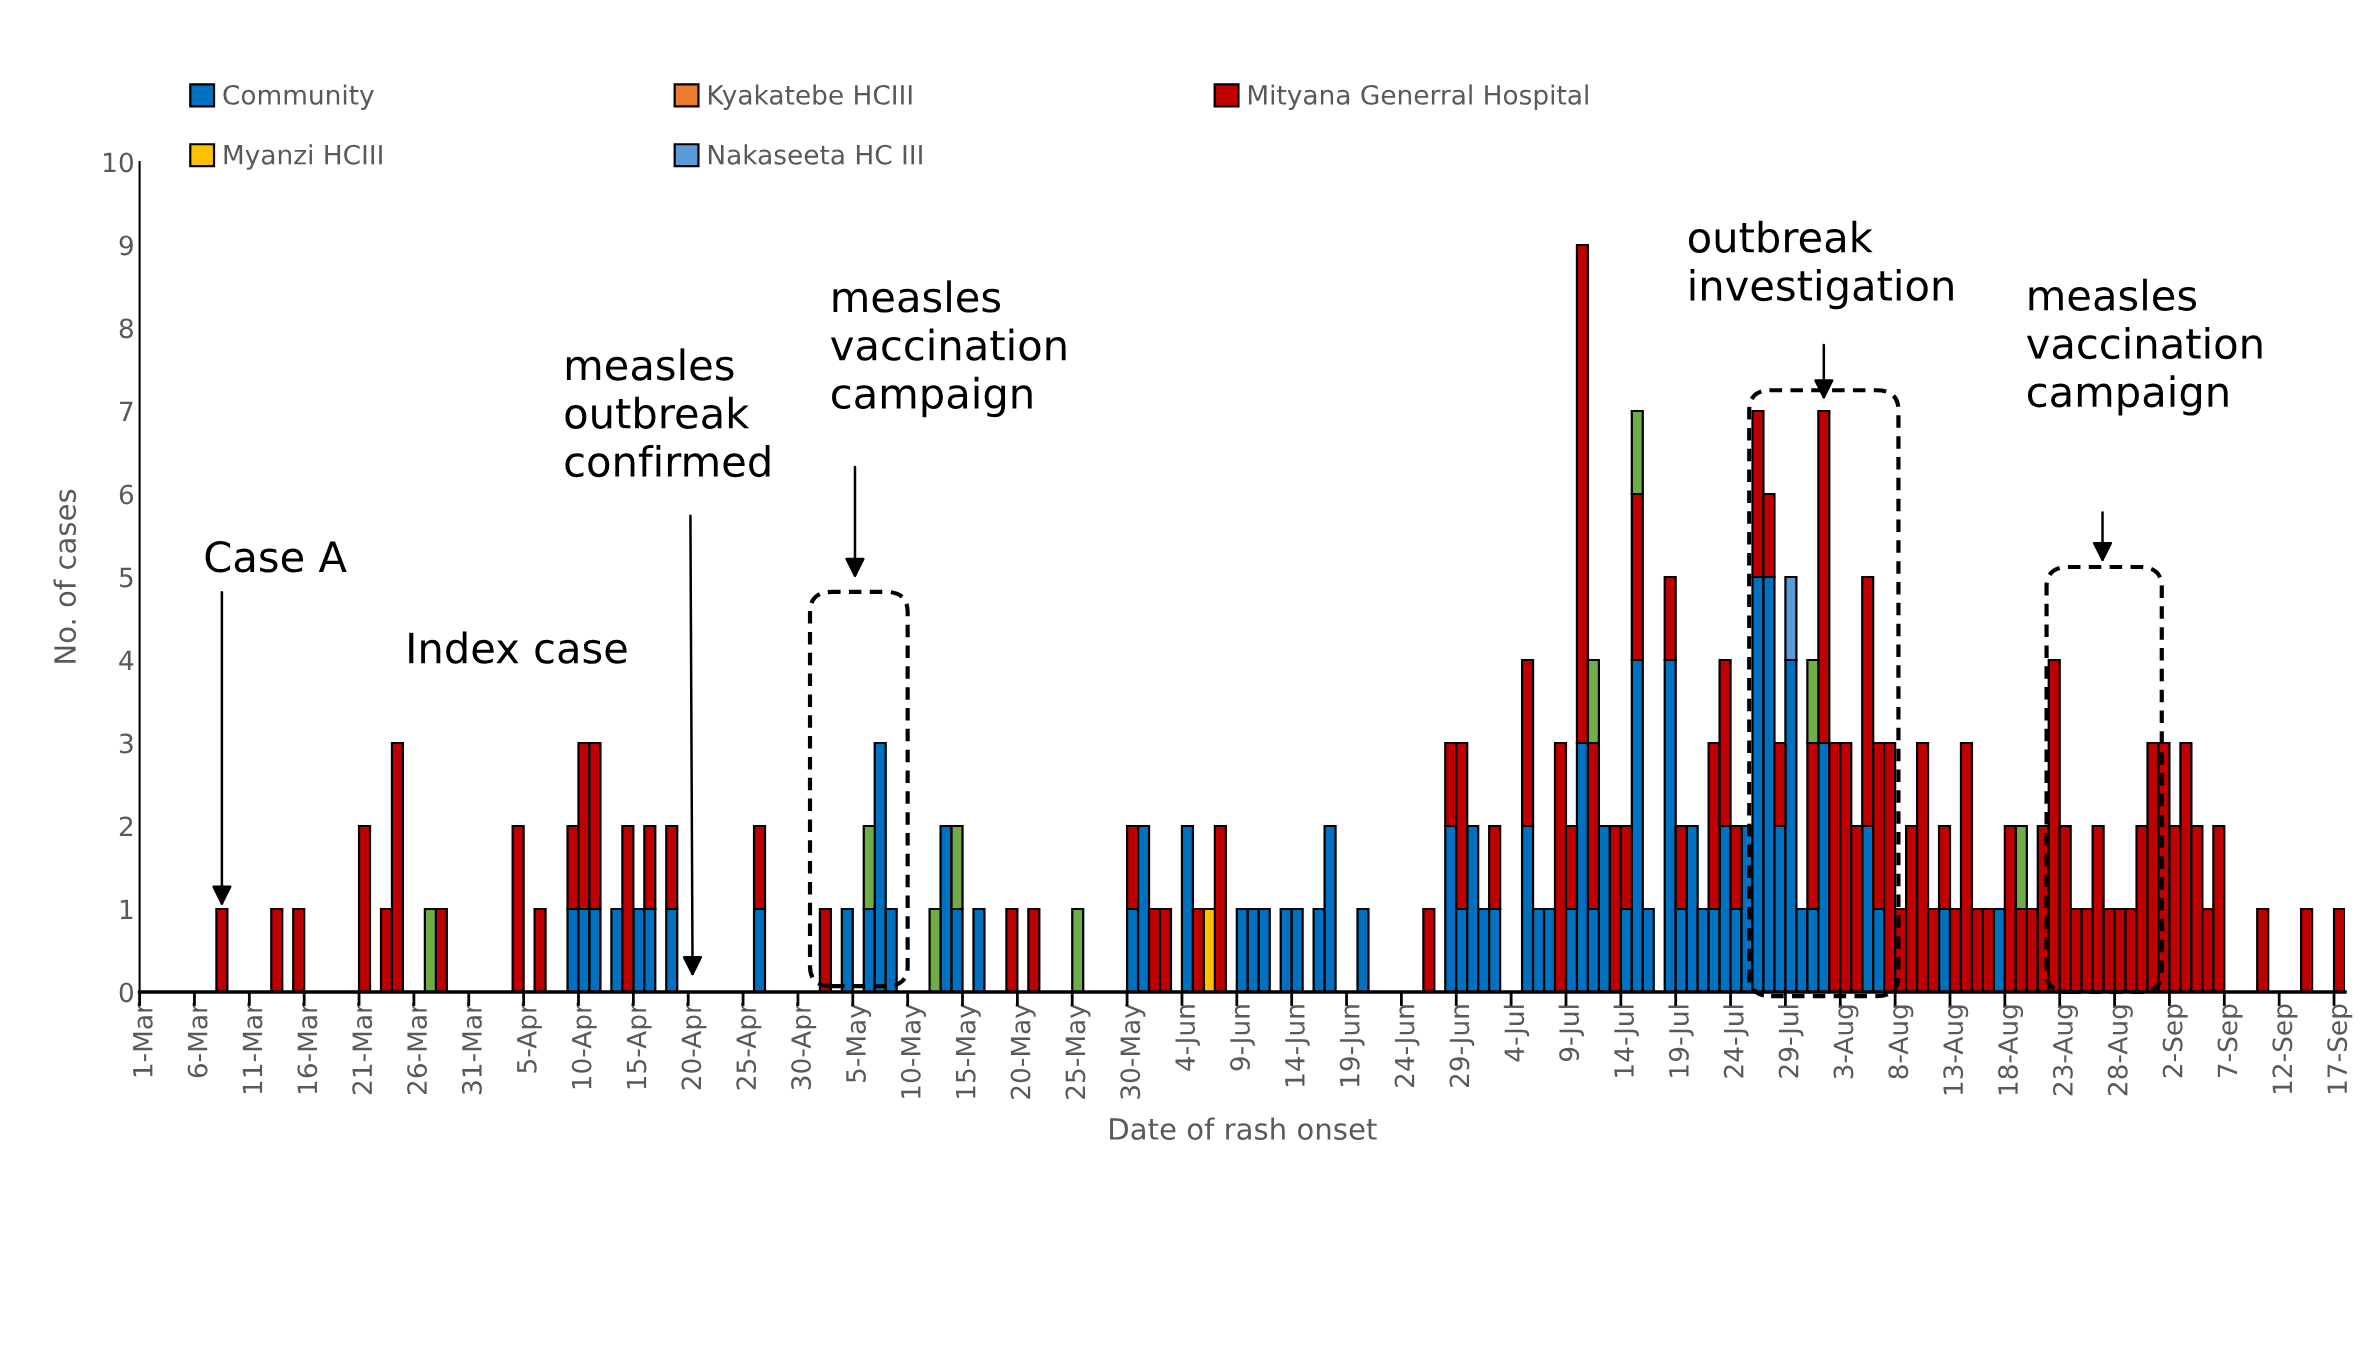  I want to click on x-tick-label: 15-May, so click(968, 1050).